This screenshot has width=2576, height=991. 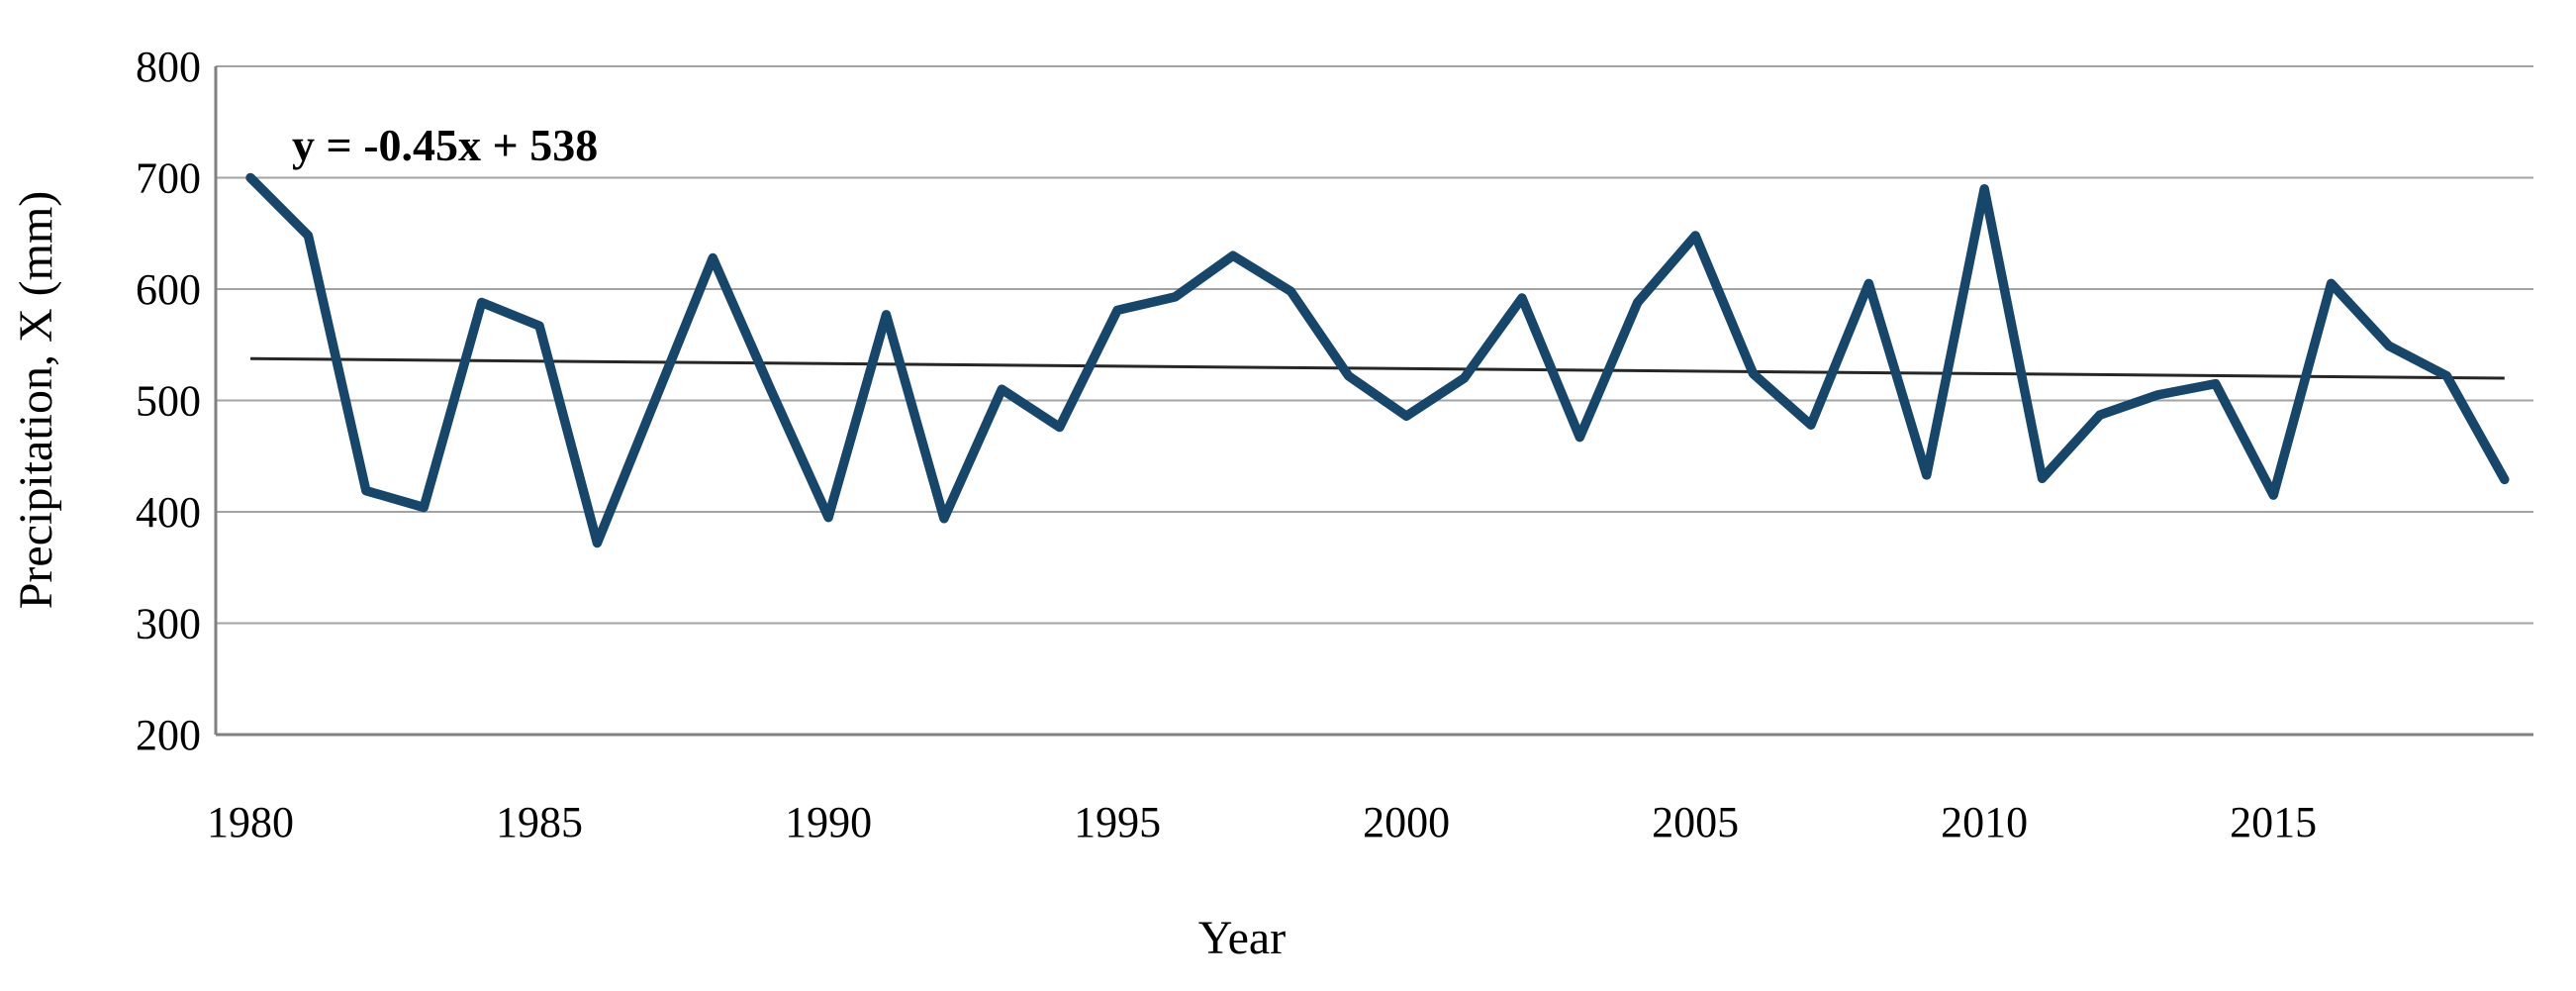 I want to click on y-tick-label-500: 500, so click(x=168, y=401).